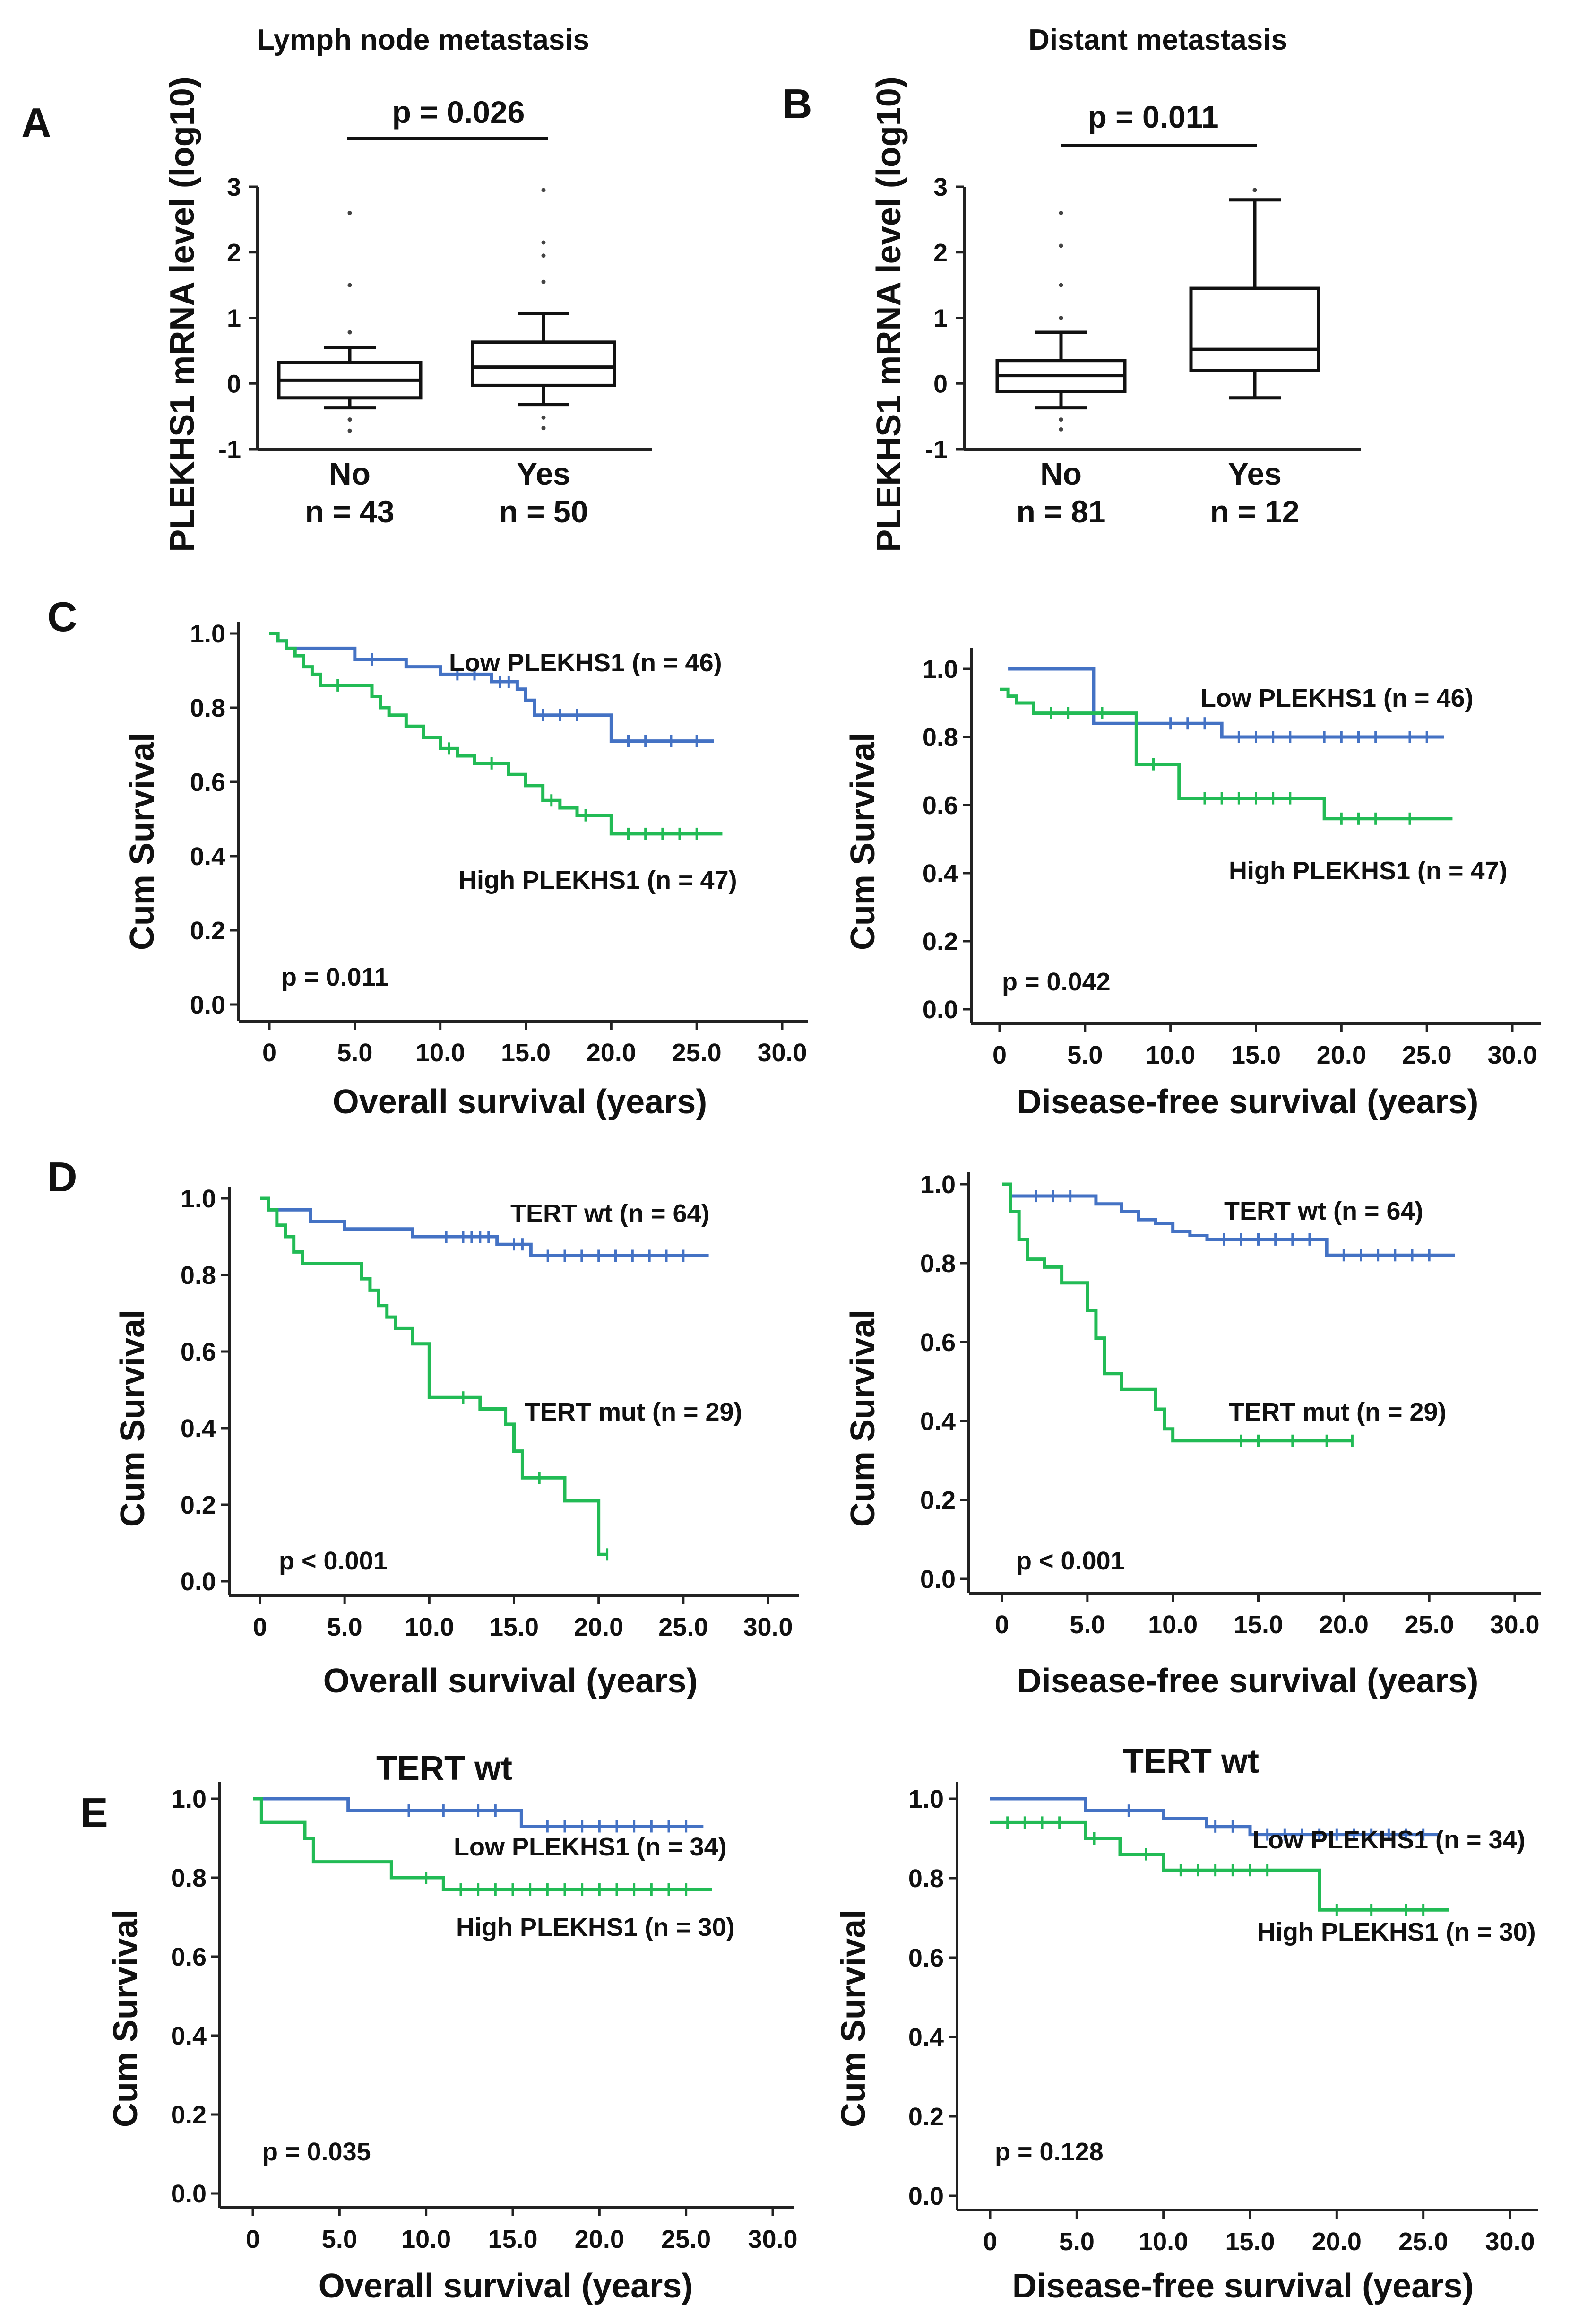  Describe the element at coordinates (316, 2152) in the screenshot. I see `p-value: p = 0.035` at that location.